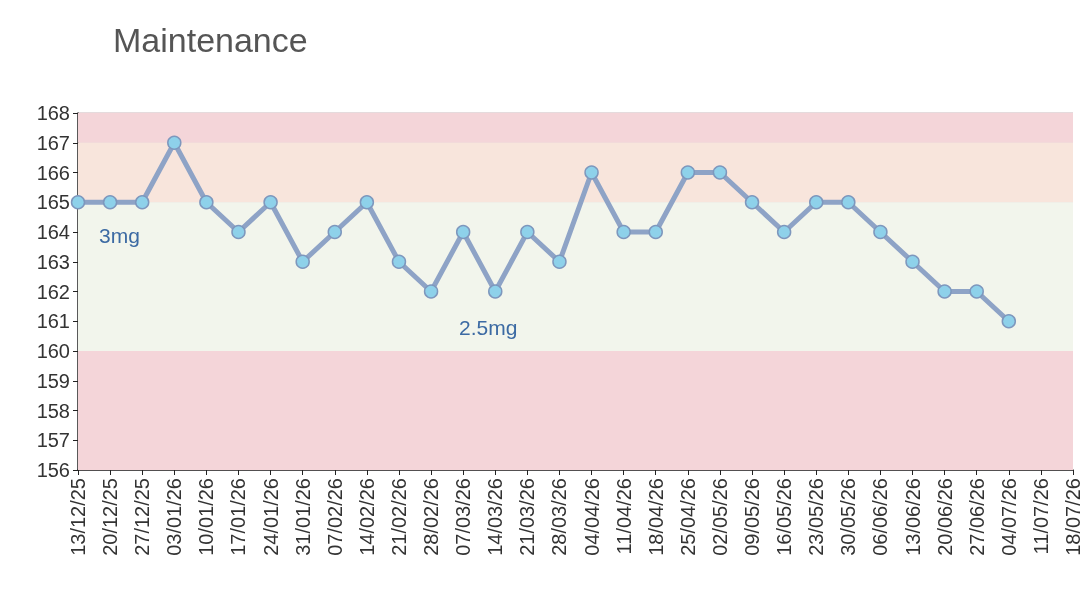 Image resolution: width=1083 pixels, height=600 pixels. Describe the element at coordinates (53, 172) in the screenshot. I see `y-tick-label: 166` at that location.